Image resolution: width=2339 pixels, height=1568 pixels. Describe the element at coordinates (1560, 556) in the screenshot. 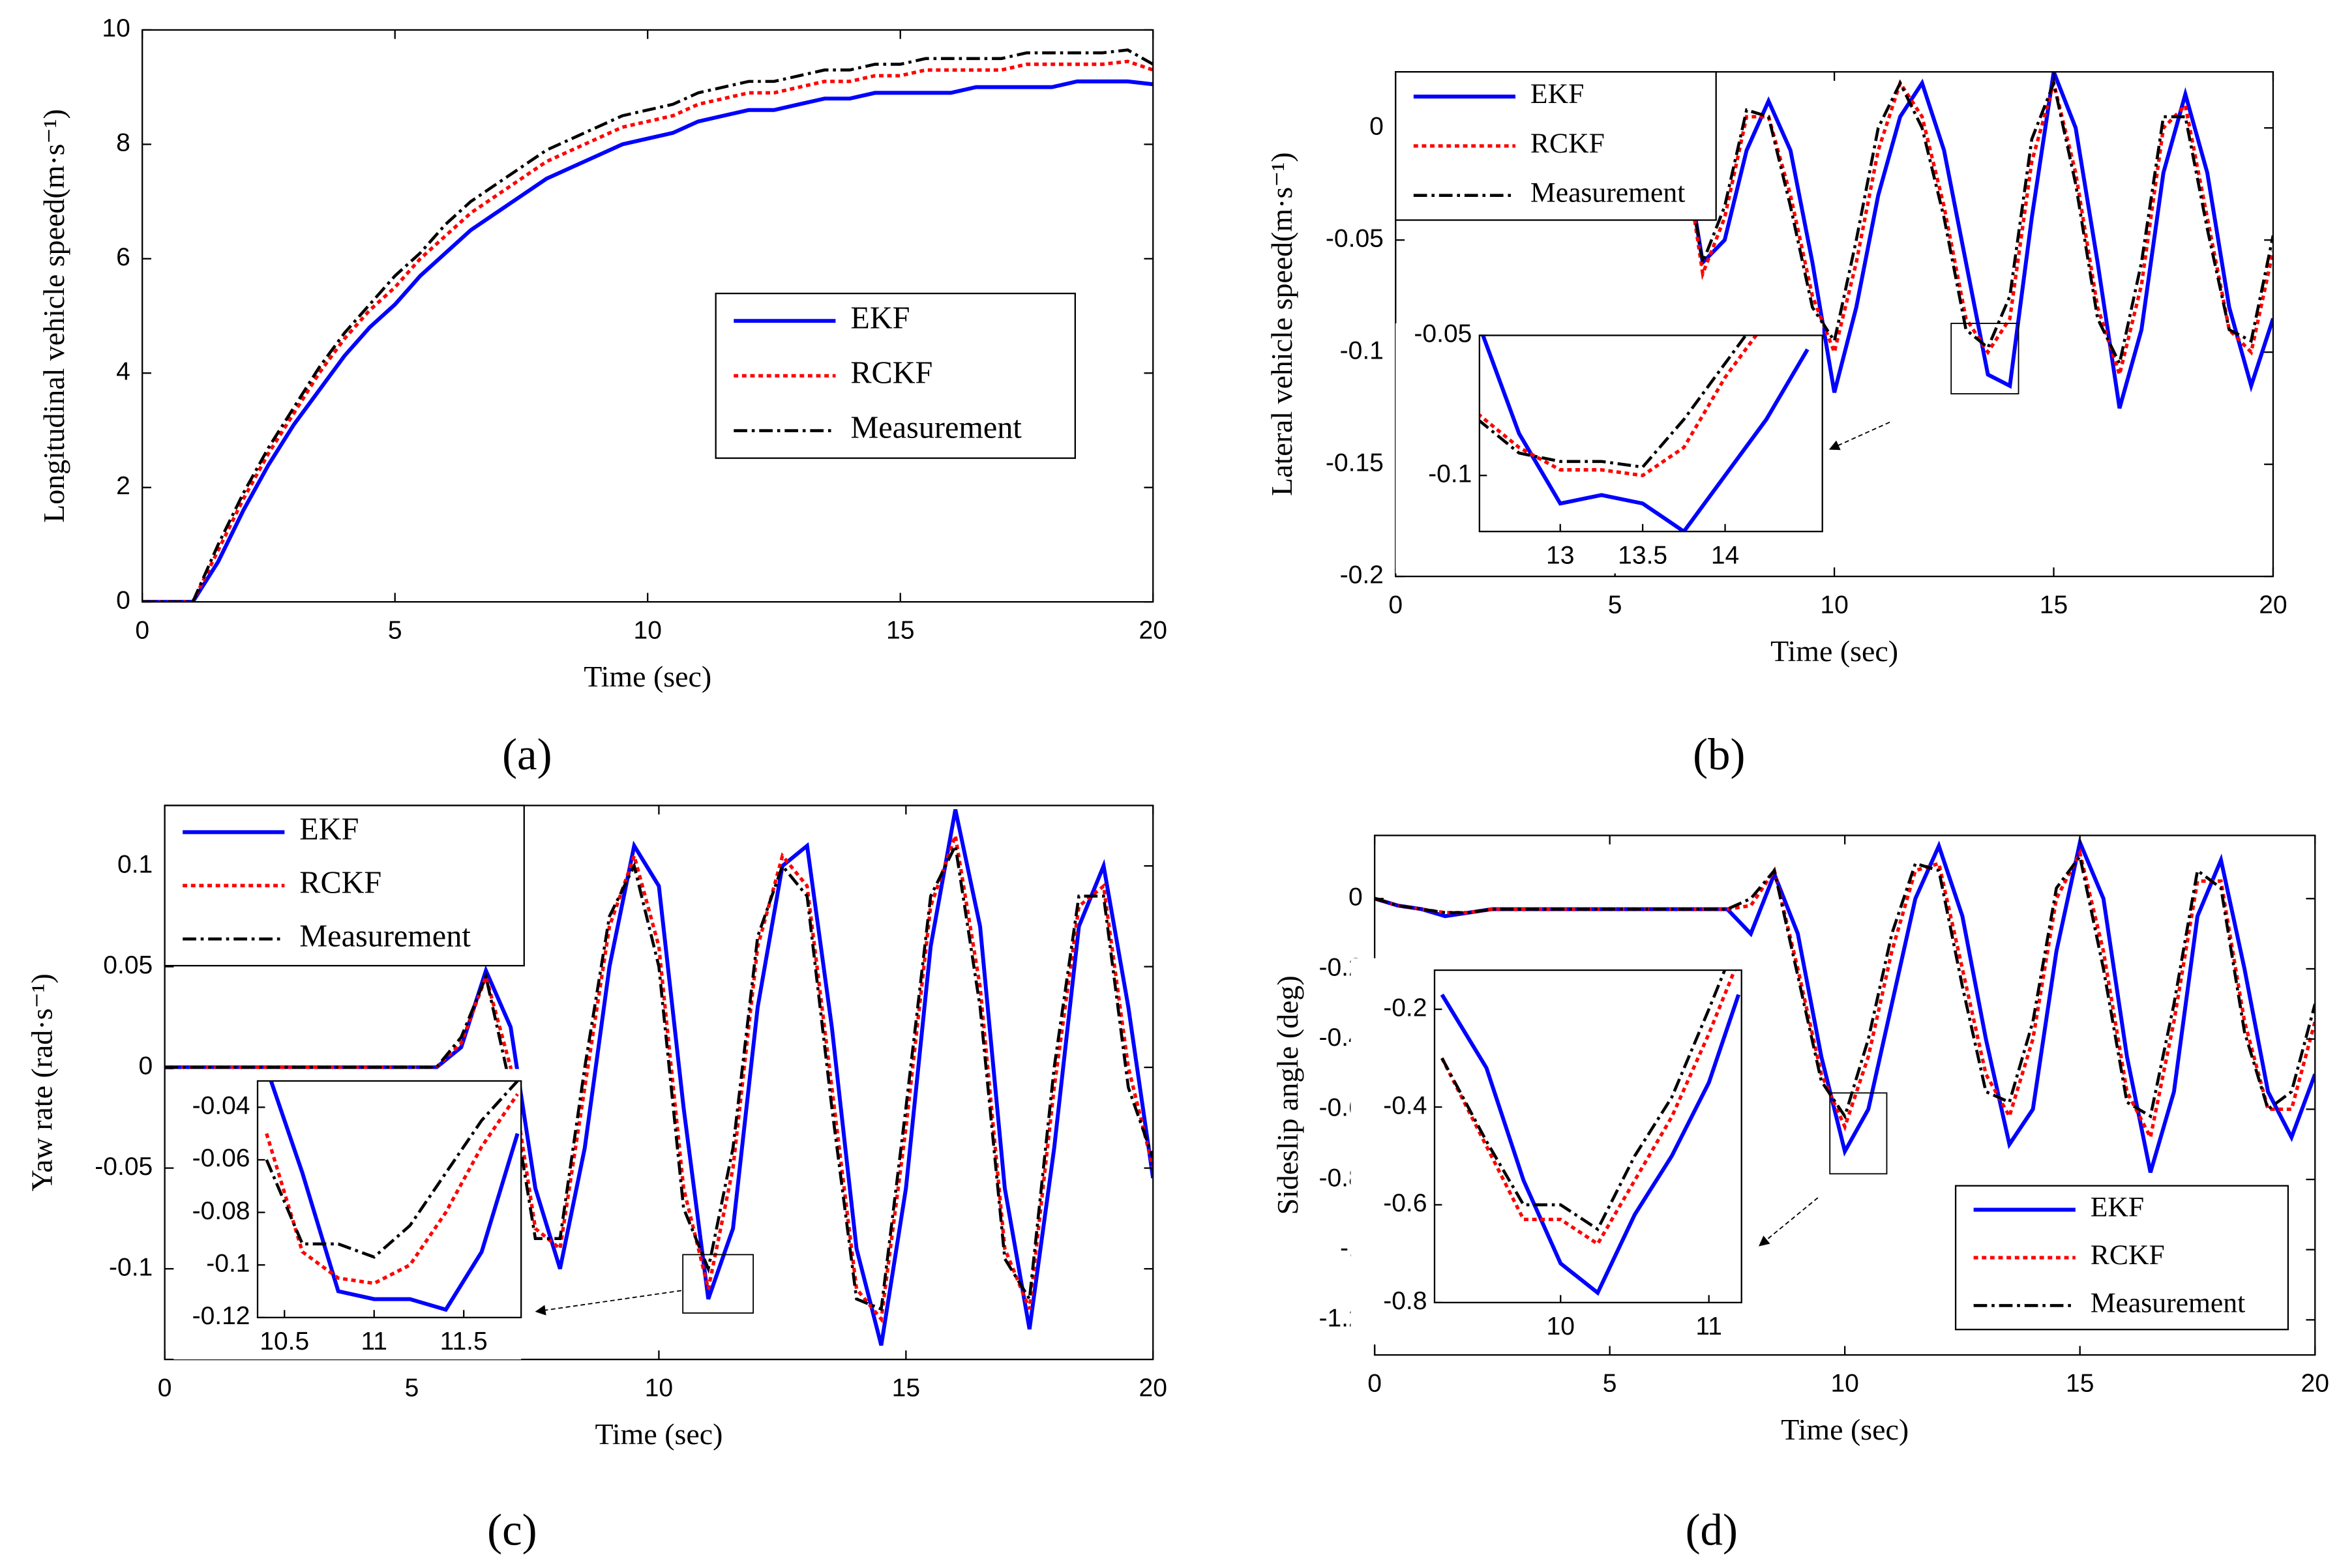

I see `inset-x-tick-label: 13` at that location.